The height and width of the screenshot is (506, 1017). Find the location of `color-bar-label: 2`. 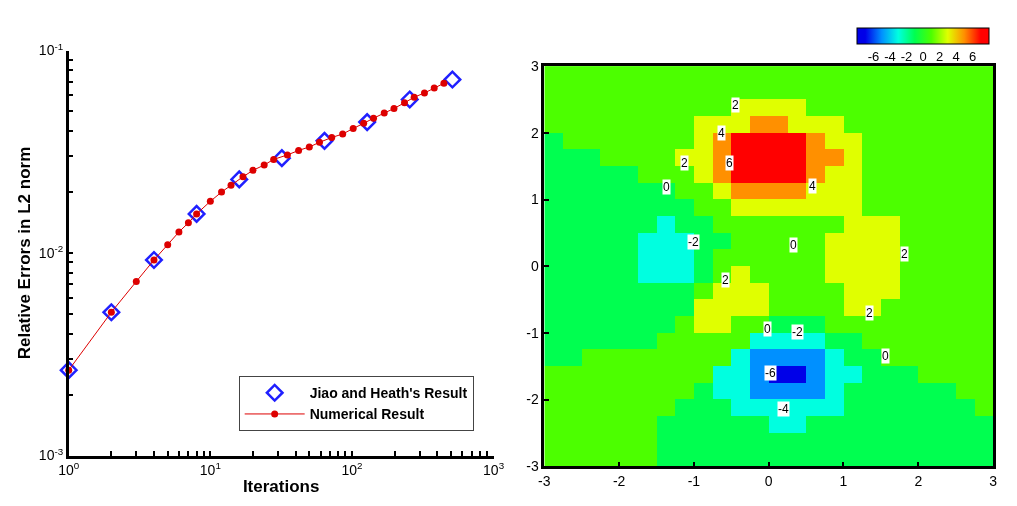

color-bar-label: 2 is located at coordinates (939, 56).